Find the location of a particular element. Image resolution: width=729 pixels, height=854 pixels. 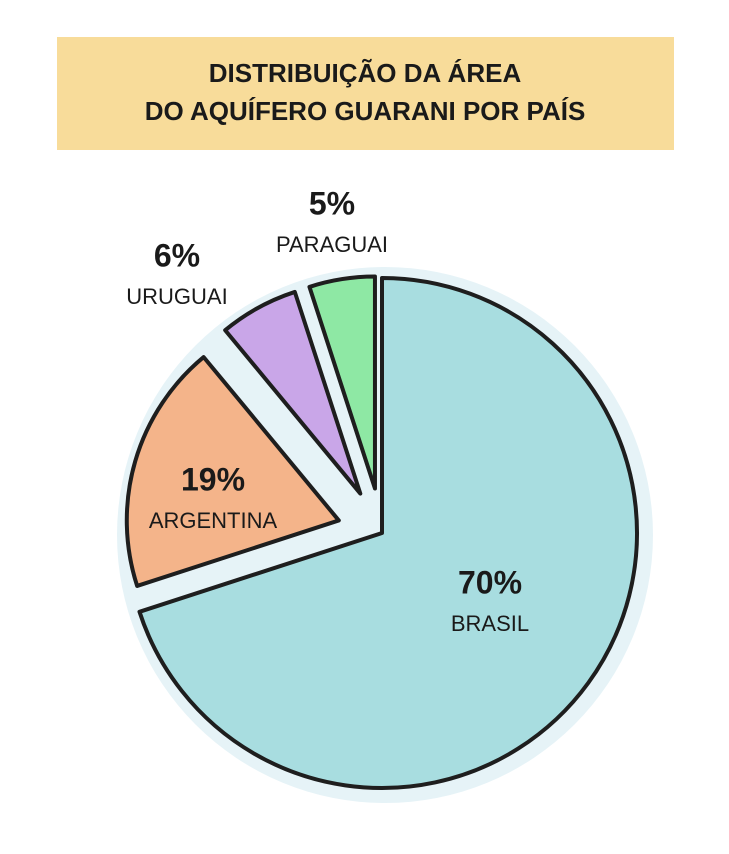

value-label: 19% is located at coordinates (213, 479).